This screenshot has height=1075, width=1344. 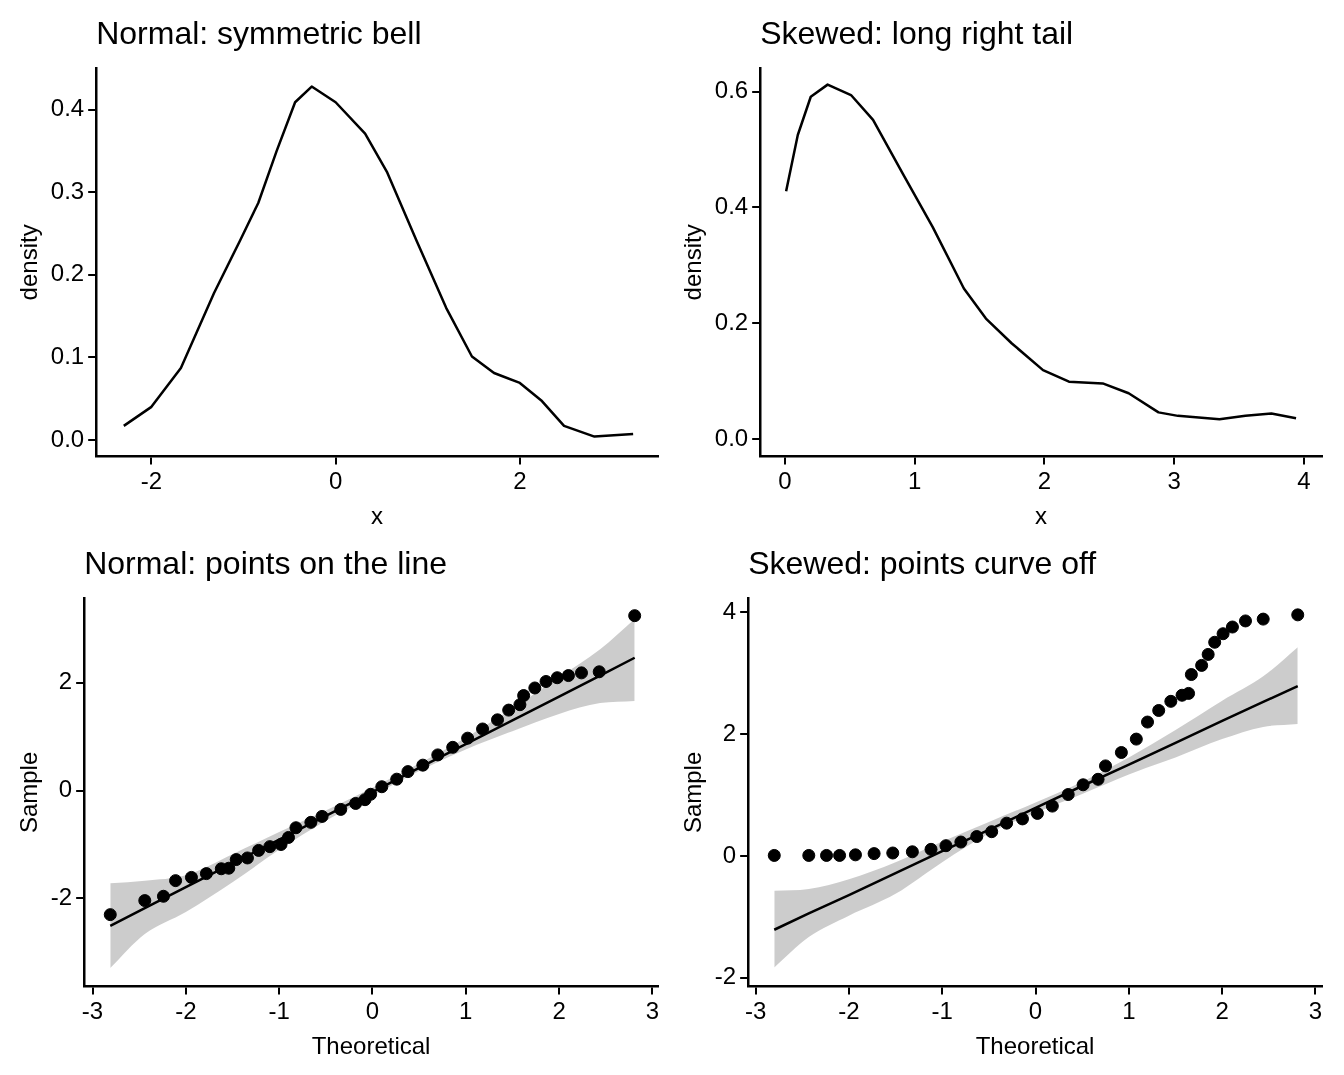 I want to click on x-tick-label: -3, so click(x=755, y=1011).